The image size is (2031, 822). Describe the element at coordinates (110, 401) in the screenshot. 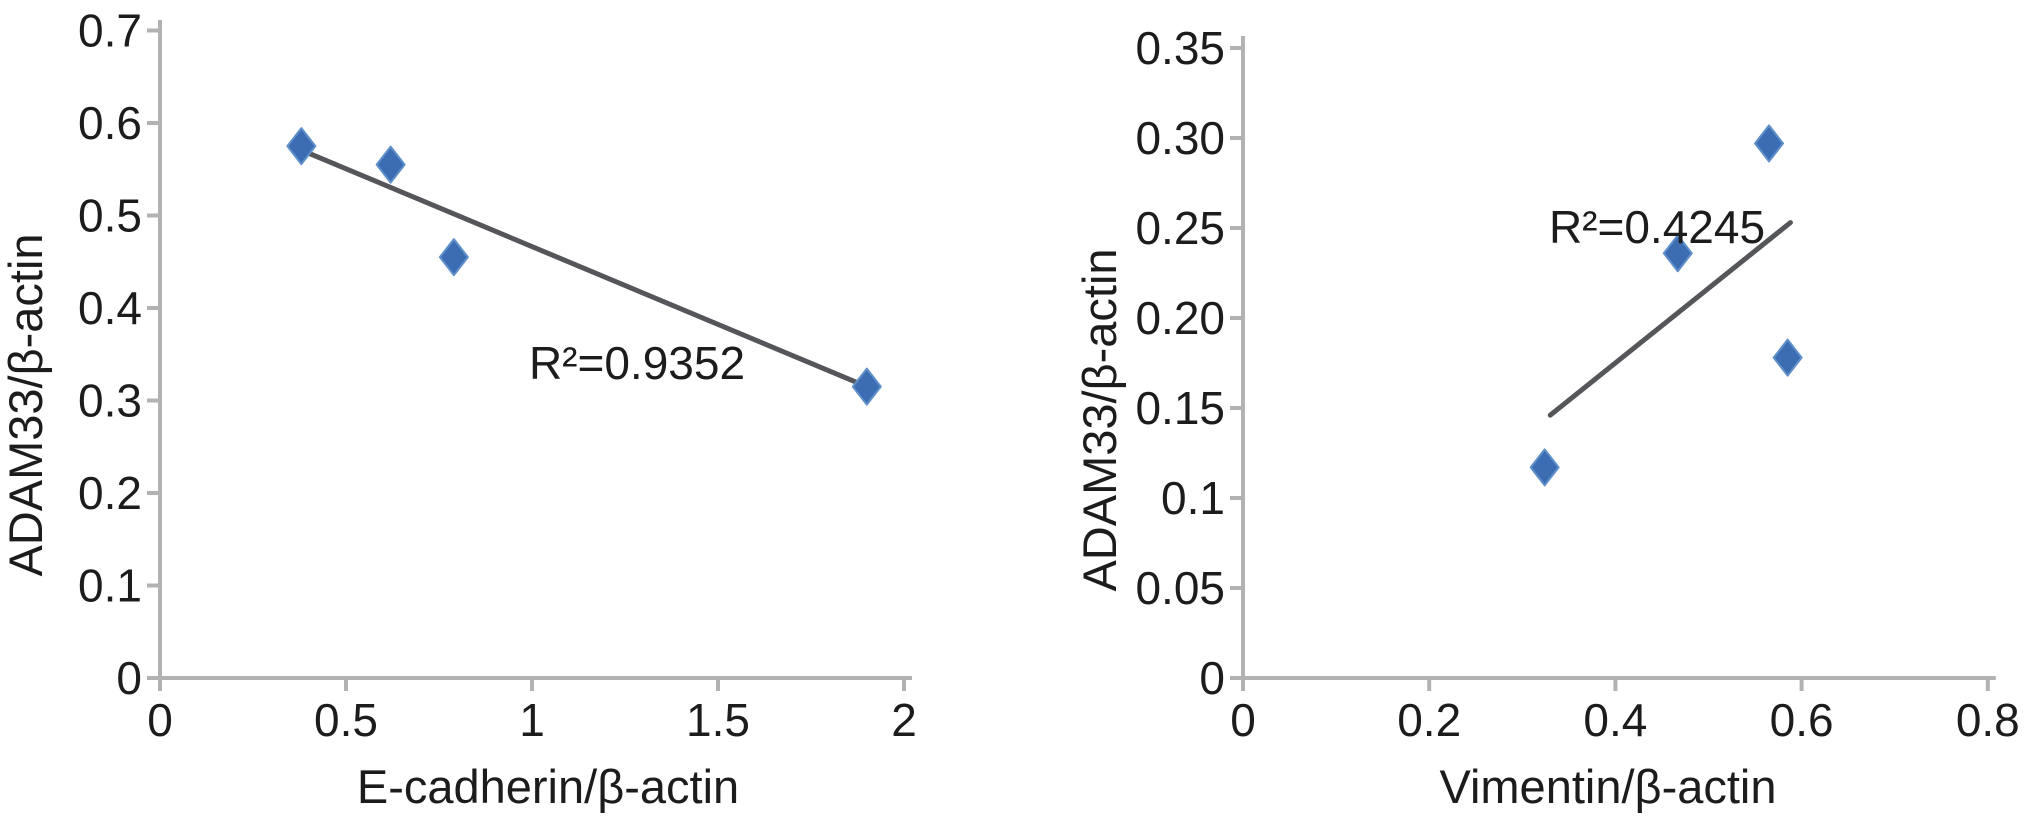

I see `y-tick-label: 0.3` at that location.